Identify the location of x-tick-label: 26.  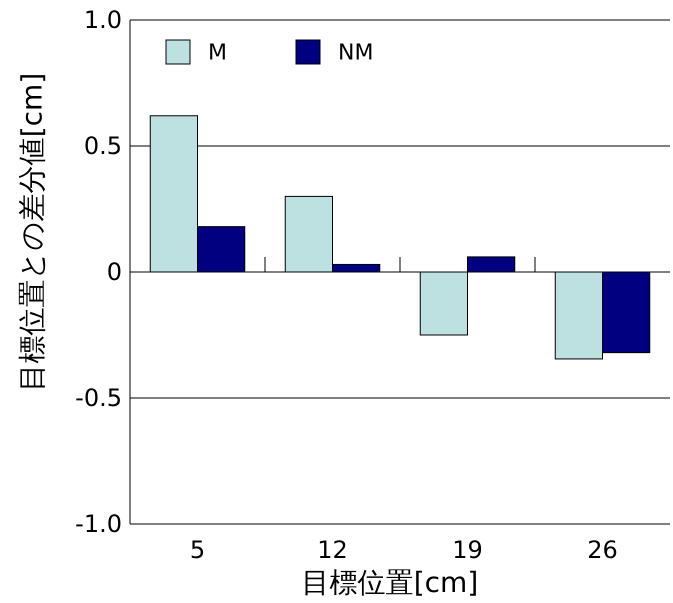
(602, 550).